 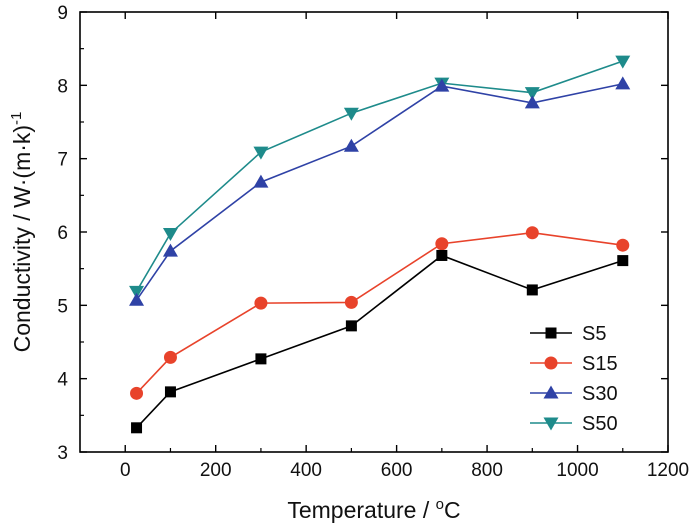 I want to click on legend-item-s15: S15, so click(x=574, y=364).